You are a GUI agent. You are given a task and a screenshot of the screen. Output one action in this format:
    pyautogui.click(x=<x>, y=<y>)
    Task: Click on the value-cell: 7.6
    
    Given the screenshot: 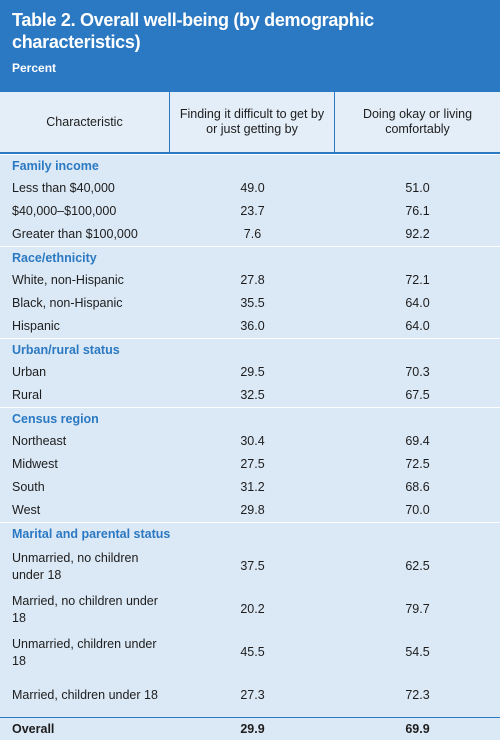 What is the action you would take?
    pyautogui.click(x=252, y=234)
    